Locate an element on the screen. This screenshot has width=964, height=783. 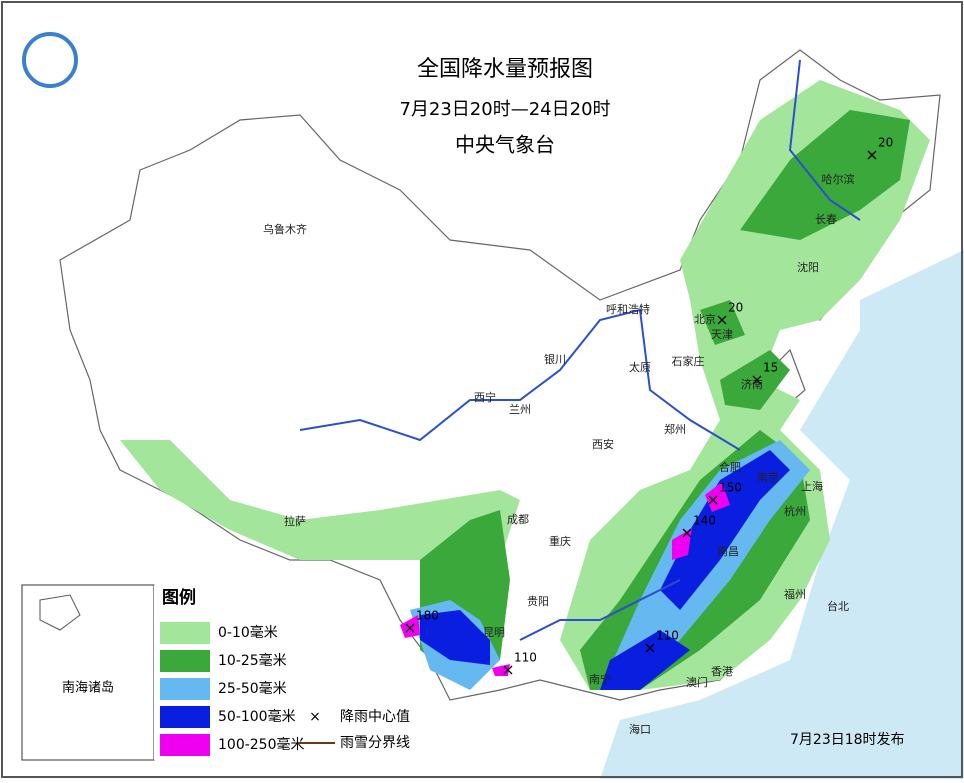
city-label: 南宁 is located at coordinates (600, 679).